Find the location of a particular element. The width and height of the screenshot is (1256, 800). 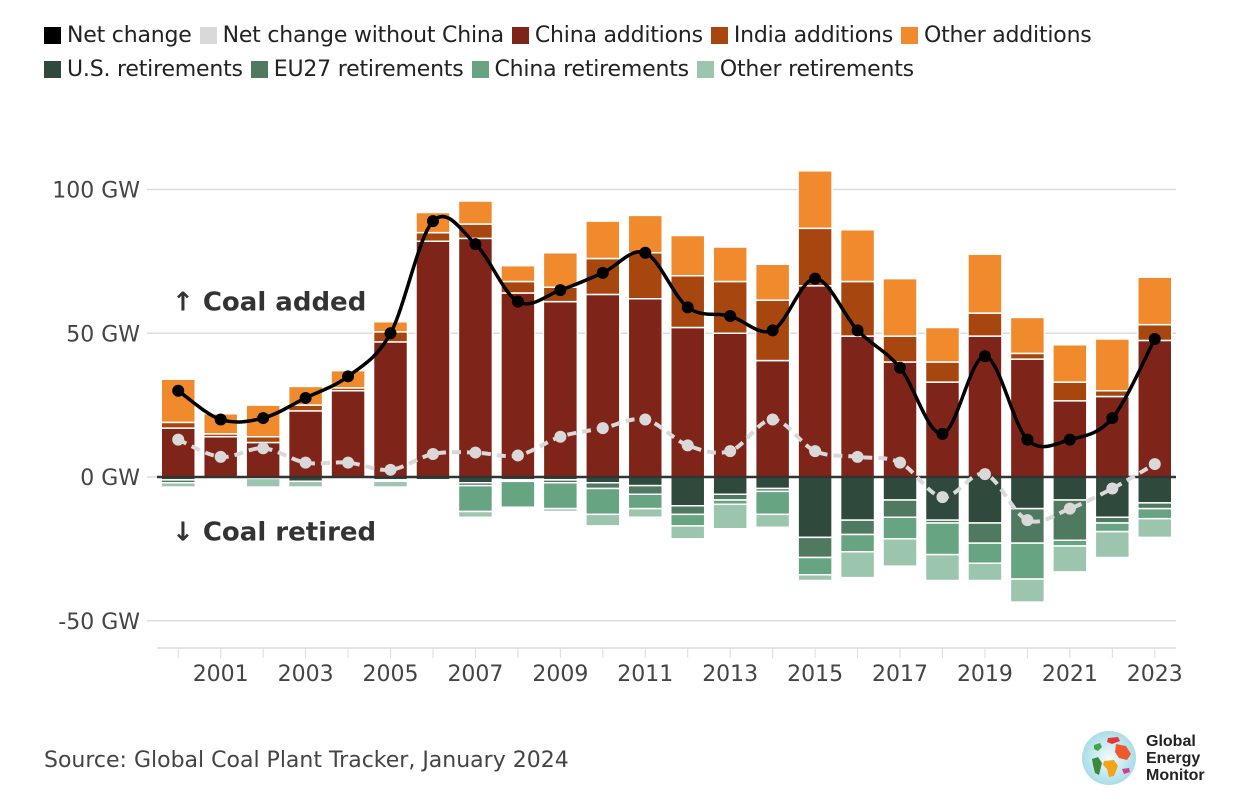

legend-item-us-retirements: U.S. retirements is located at coordinates (143, 69).